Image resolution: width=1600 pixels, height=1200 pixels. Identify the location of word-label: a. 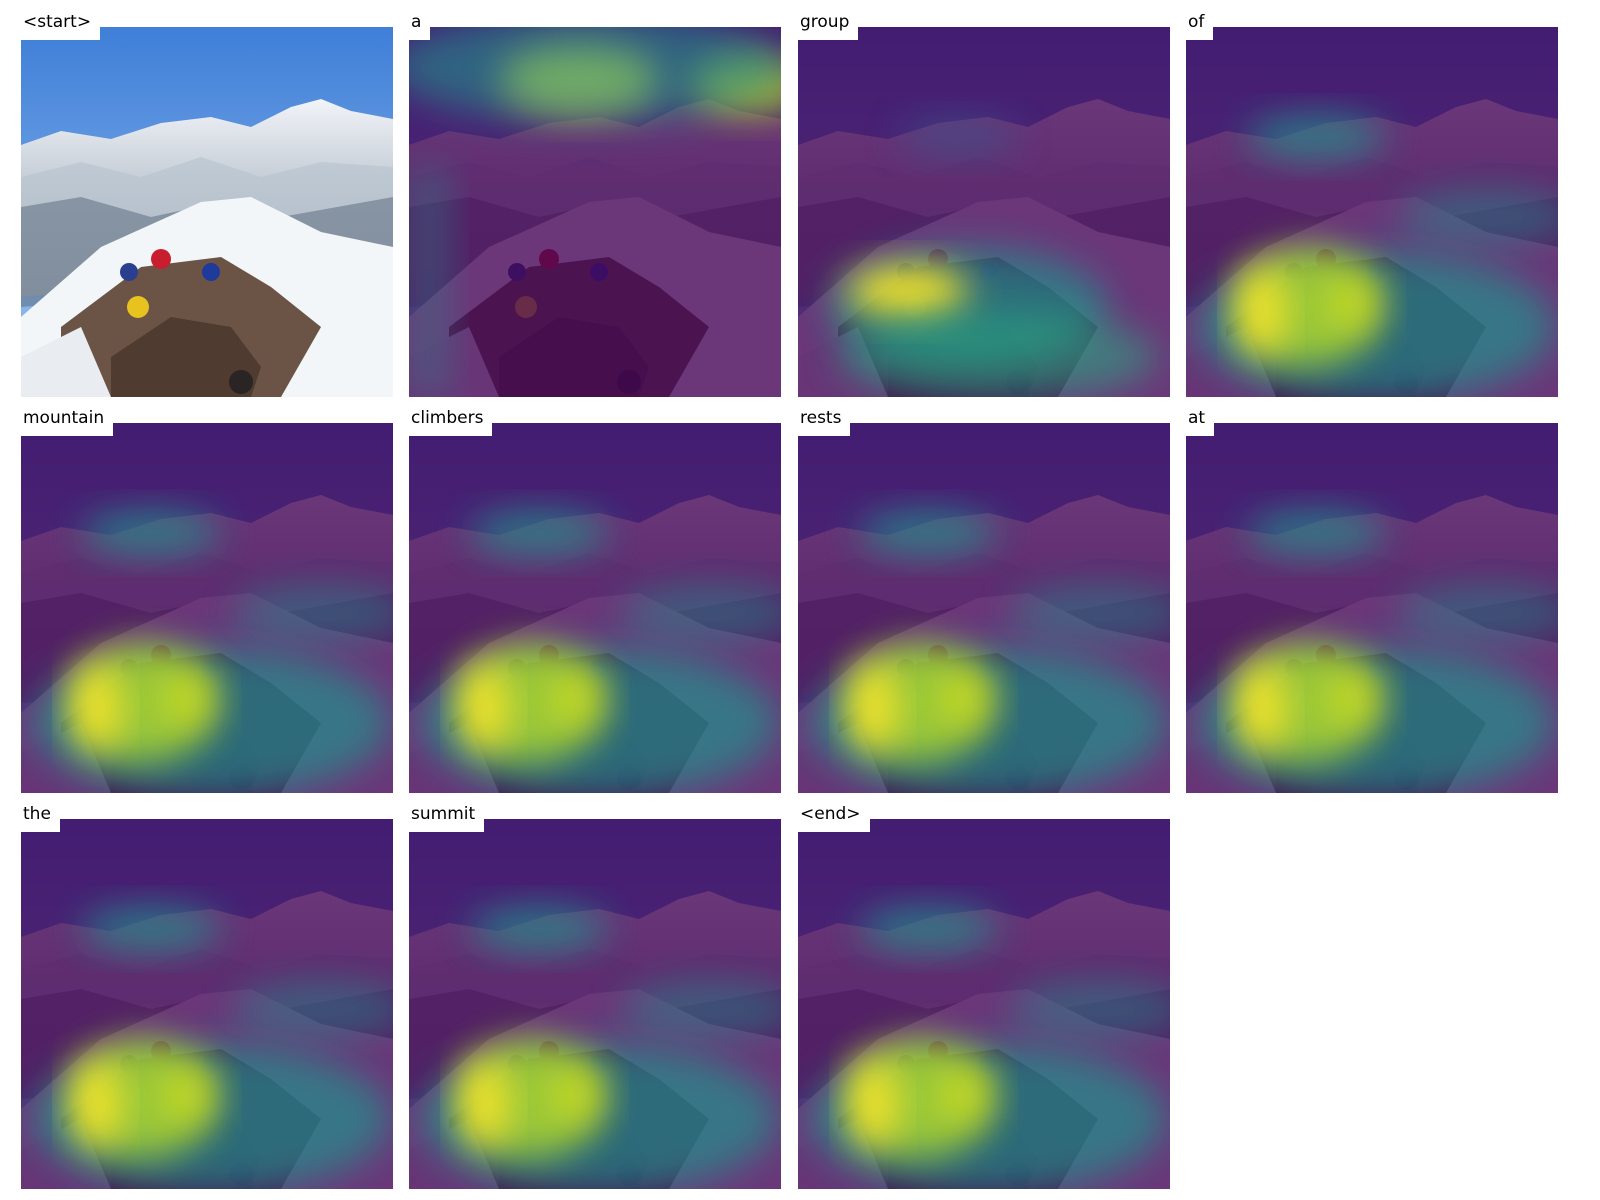
(420, 26).